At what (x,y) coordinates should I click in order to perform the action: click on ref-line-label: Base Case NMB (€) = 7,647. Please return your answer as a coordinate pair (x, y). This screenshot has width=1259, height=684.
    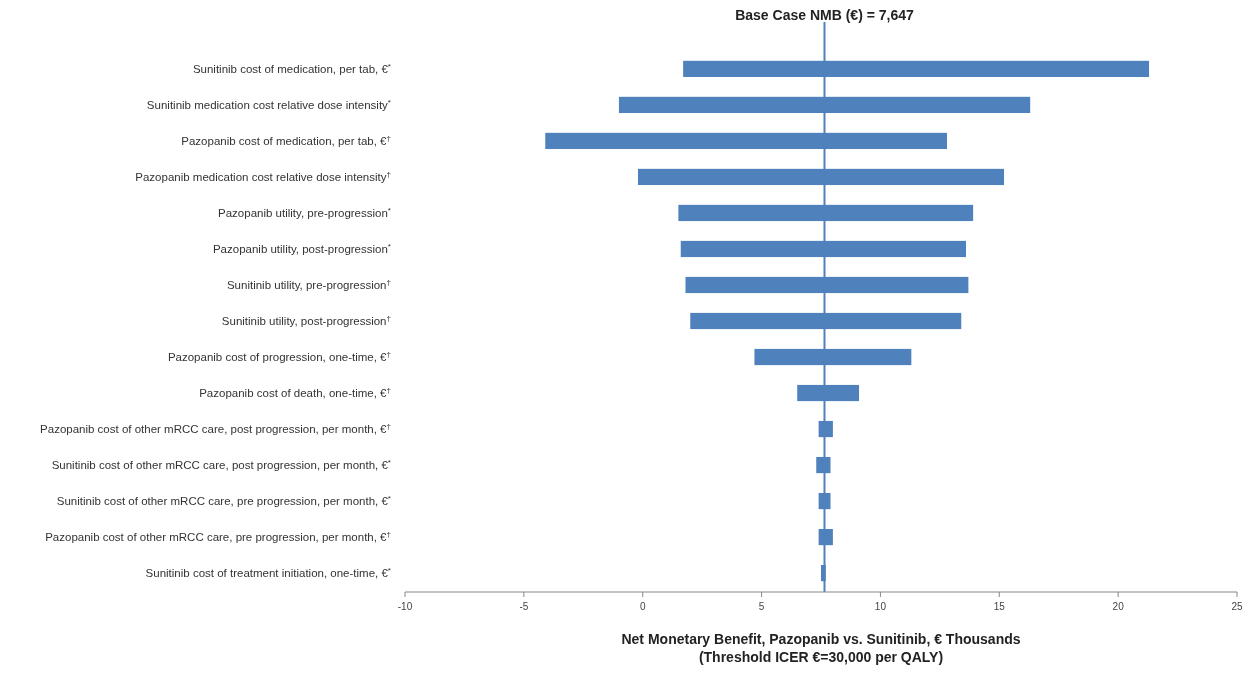
    Looking at the image, I should click on (824, 15).